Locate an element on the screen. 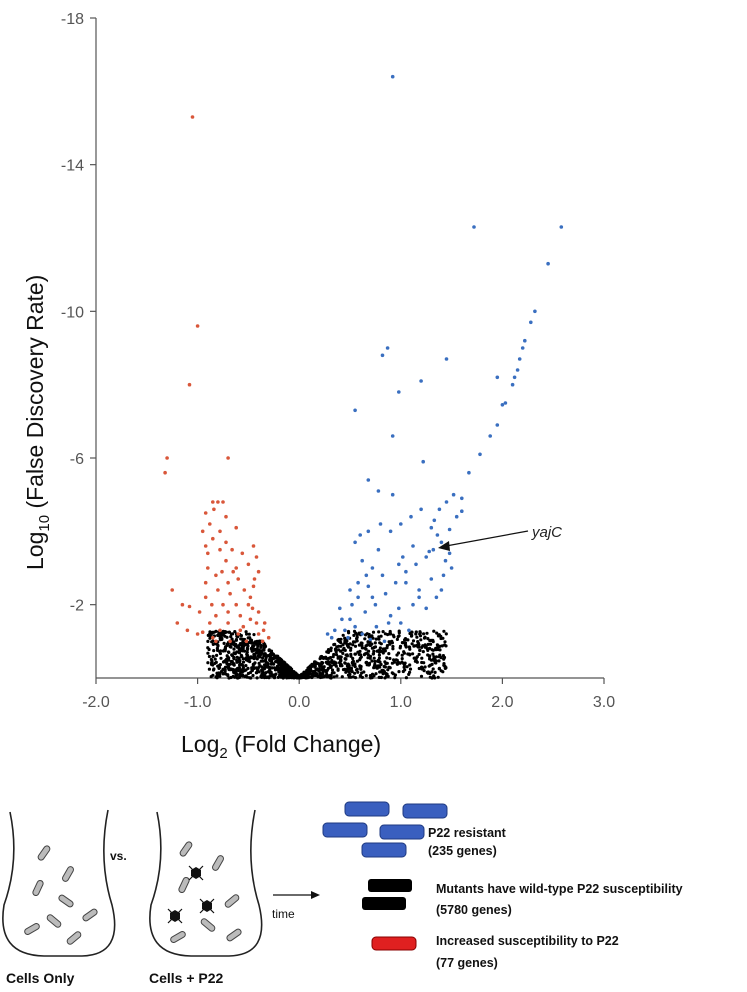 The width and height of the screenshot is (747, 992). x-tick-label: 2.0 is located at coordinates (502, 702).